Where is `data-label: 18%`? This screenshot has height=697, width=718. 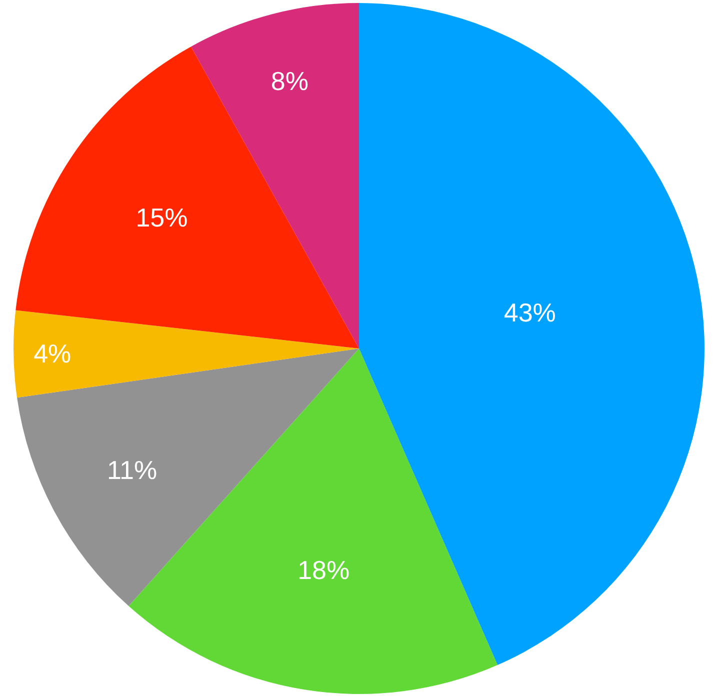
data-label: 18% is located at coordinates (324, 569).